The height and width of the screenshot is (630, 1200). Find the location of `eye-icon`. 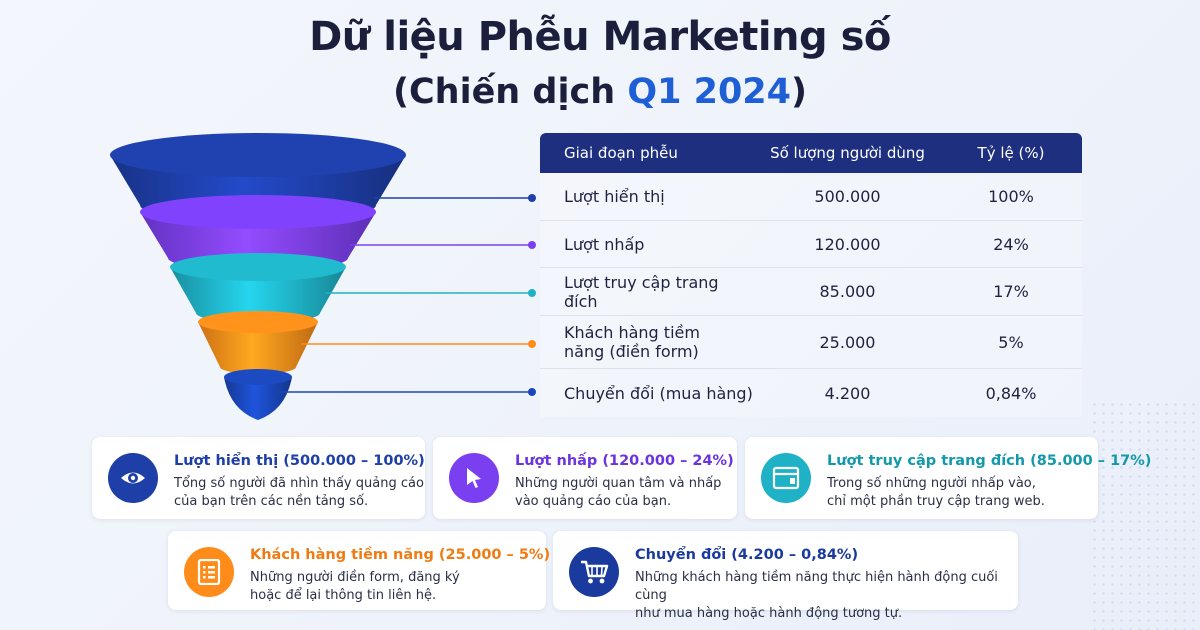

eye-icon is located at coordinates (133, 478).